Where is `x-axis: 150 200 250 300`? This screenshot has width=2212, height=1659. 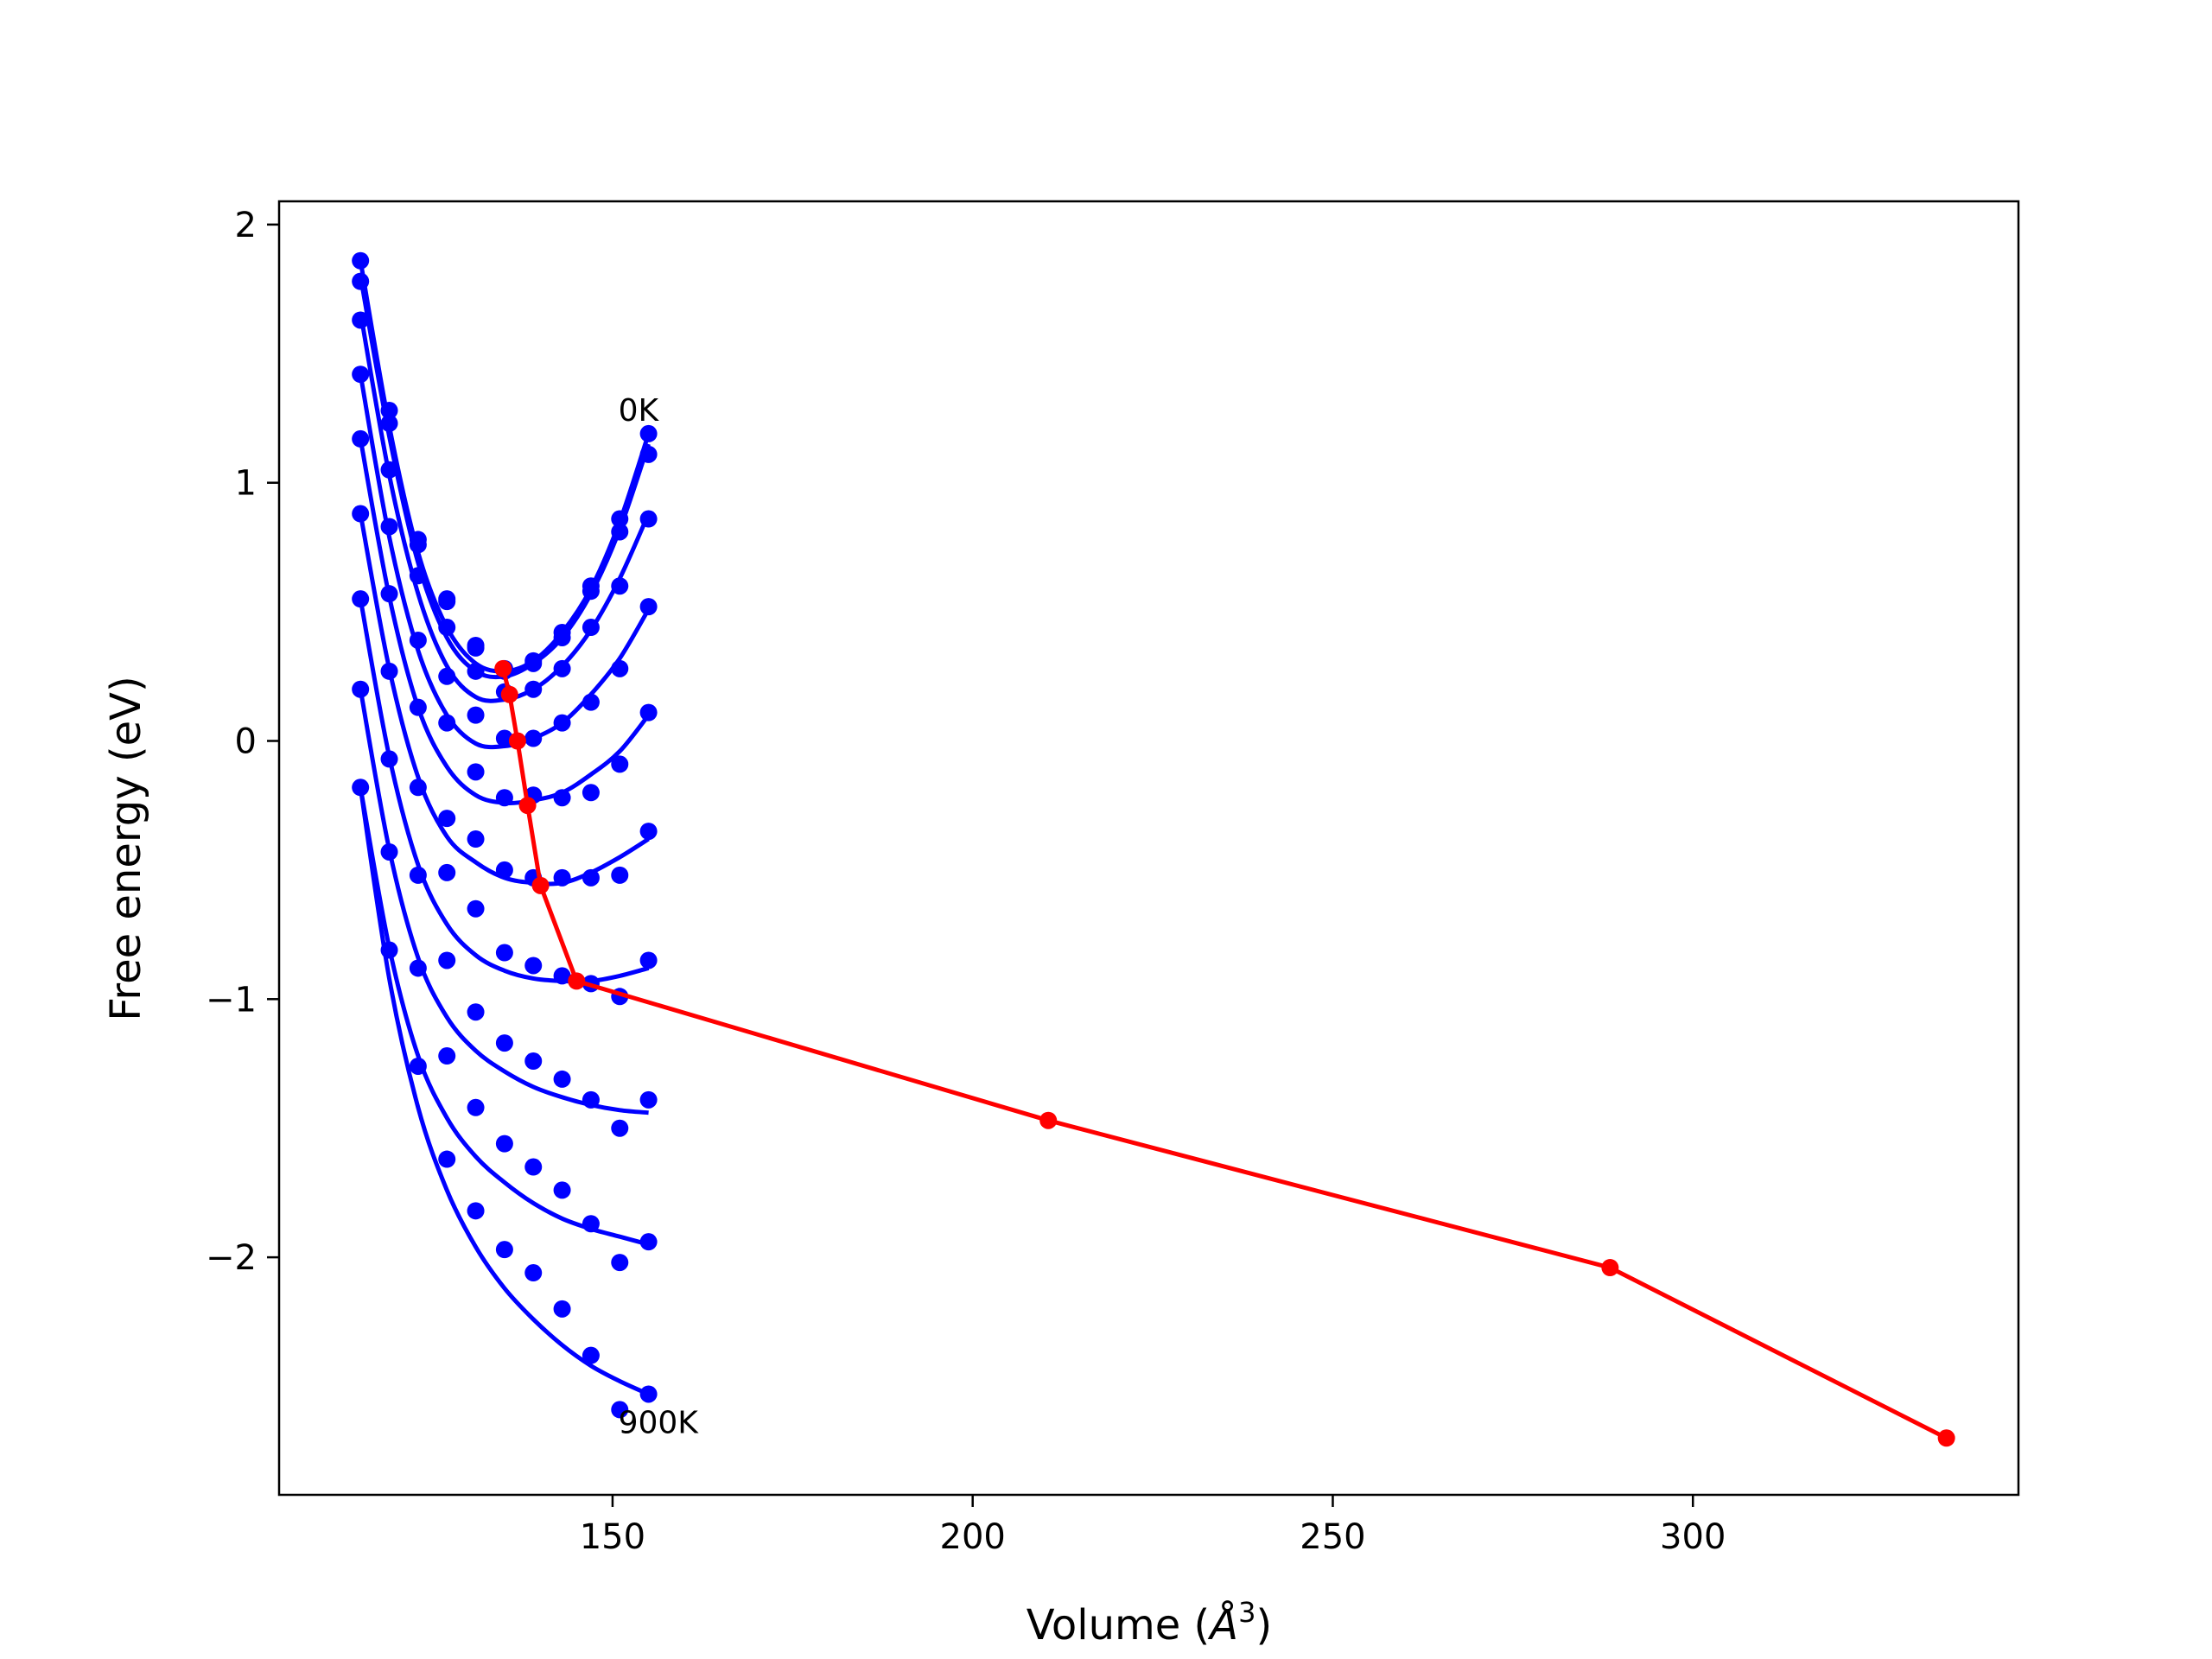
x-axis: 150 200 250 300 is located at coordinates (1153, 1526).